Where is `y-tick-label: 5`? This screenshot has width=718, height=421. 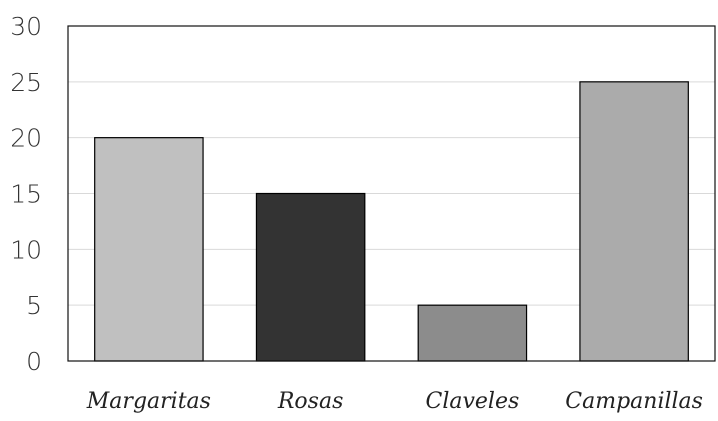 y-tick-label: 5 is located at coordinates (34, 305).